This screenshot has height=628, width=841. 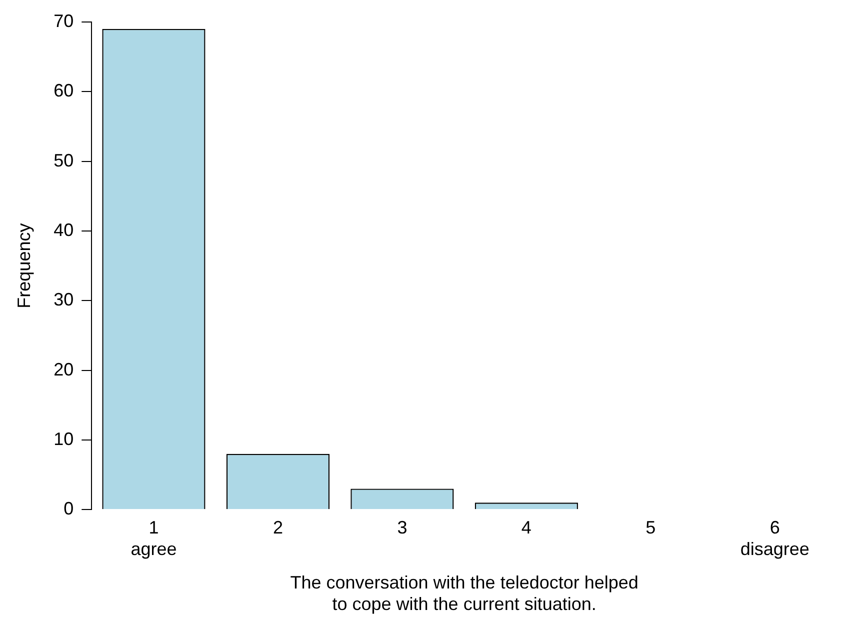 I want to click on y-tick-label: 70, so click(x=64, y=20).